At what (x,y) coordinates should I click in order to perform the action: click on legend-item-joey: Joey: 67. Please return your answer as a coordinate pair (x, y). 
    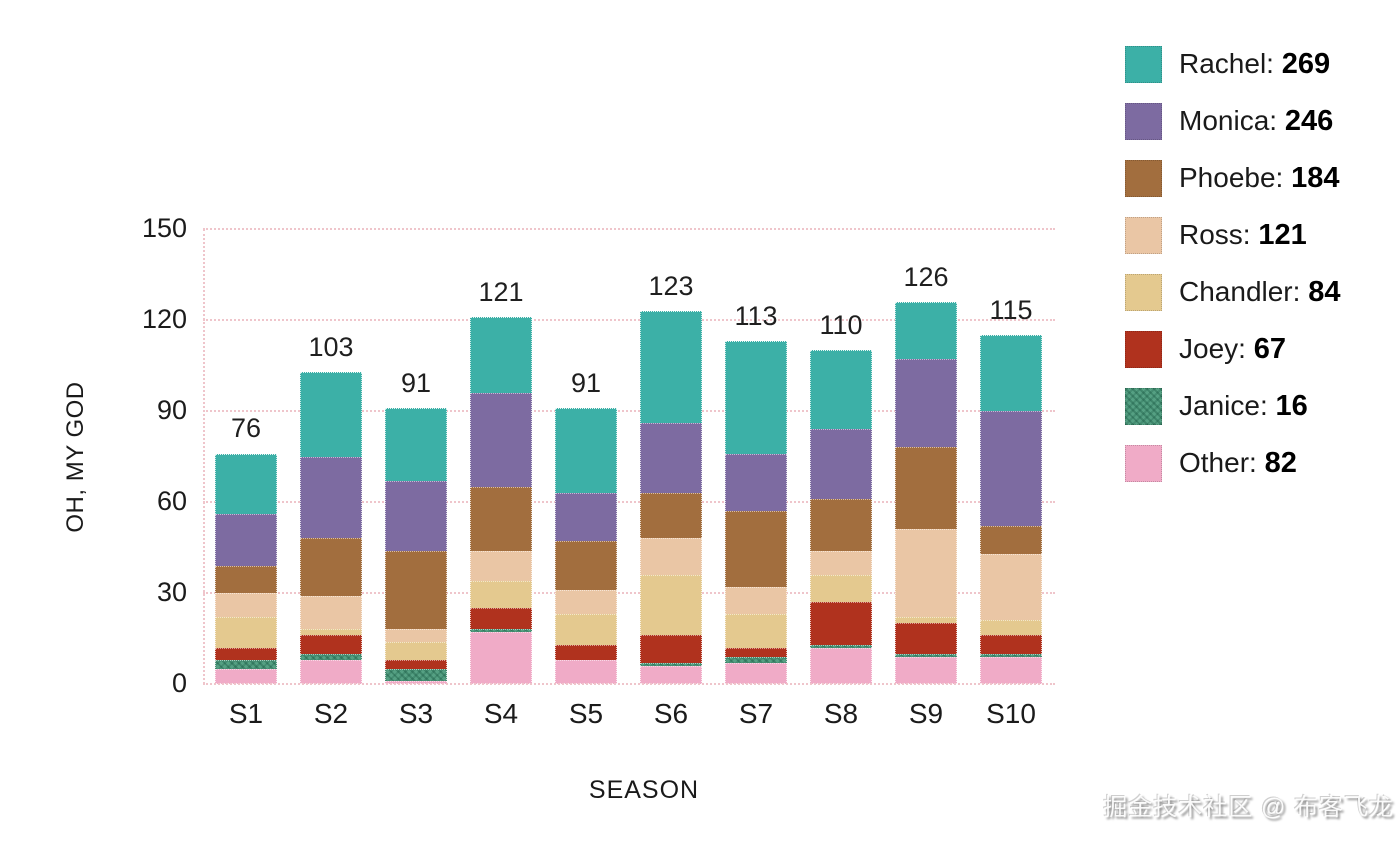
    Looking at the image, I should click on (1232, 349).